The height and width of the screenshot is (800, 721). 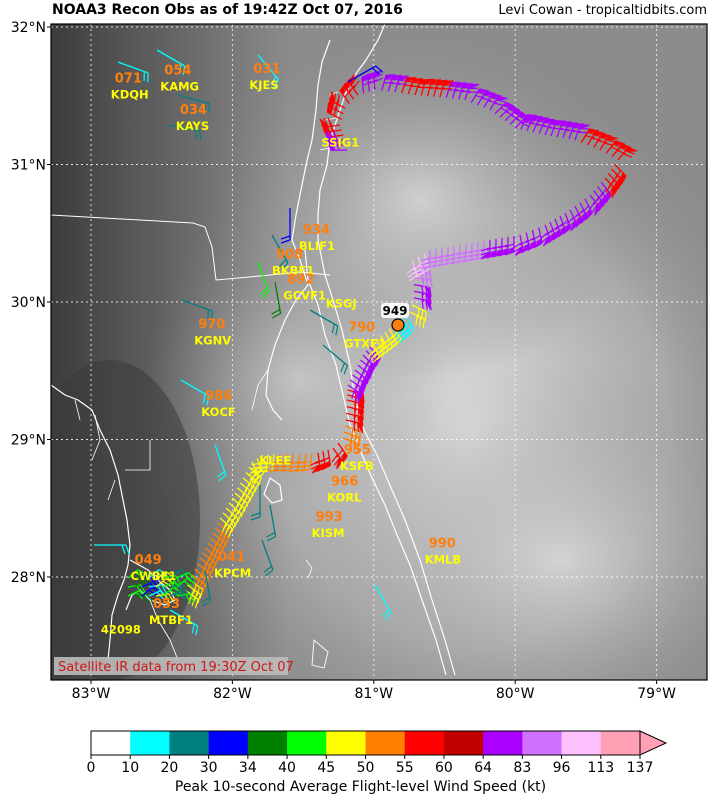 What do you see at coordinates (300, 279) in the screenshot?
I see `station-pressure: 892` at bounding box center [300, 279].